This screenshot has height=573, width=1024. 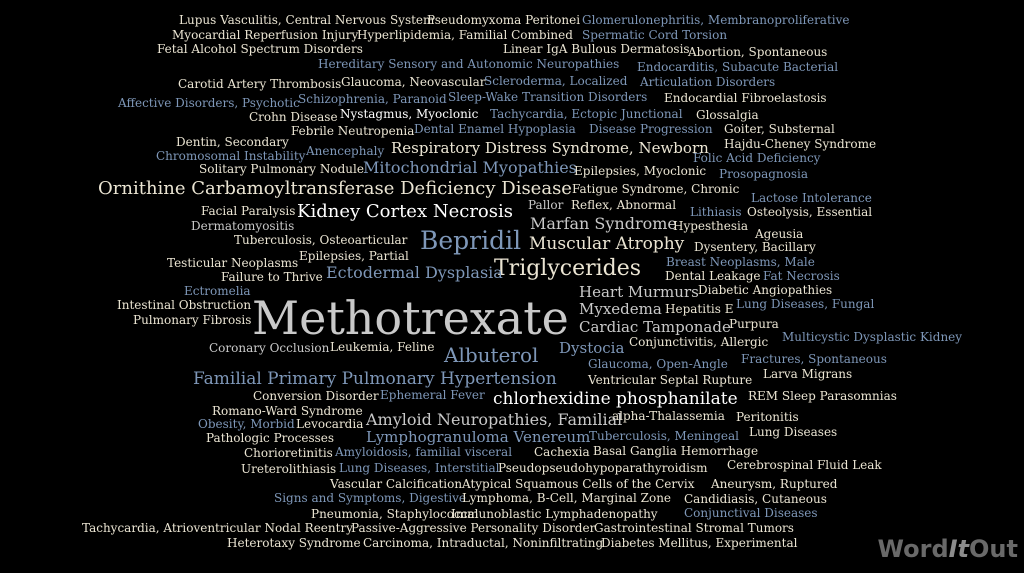 I want to click on cloud-word: Disease Progression, so click(x=651, y=129).